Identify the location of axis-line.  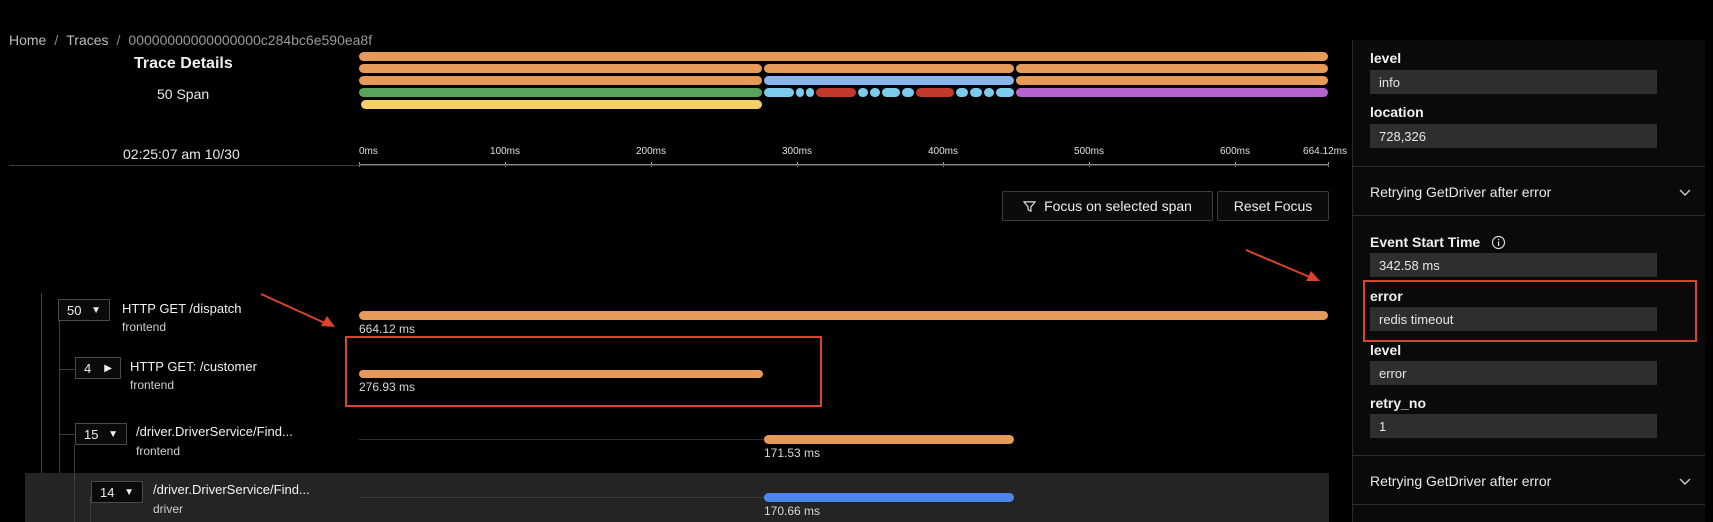
(844, 164).